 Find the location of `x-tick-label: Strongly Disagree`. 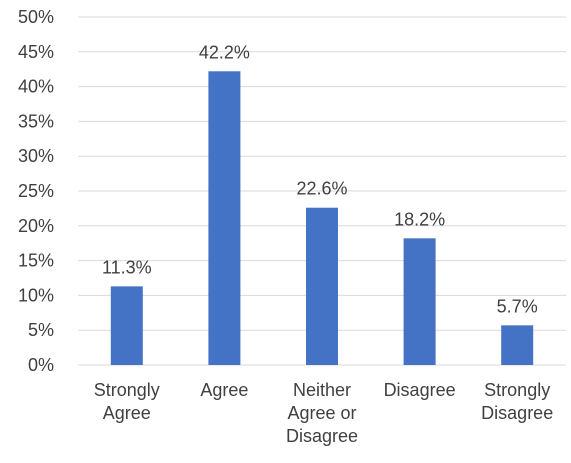

x-tick-label: Strongly Disagree is located at coordinates (517, 401).